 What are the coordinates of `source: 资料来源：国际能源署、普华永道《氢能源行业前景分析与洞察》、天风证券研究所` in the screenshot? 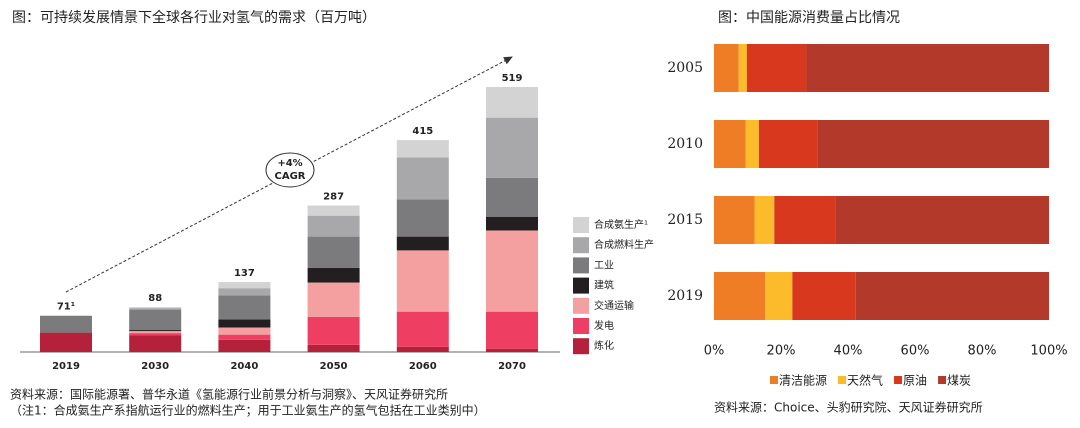 It's located at (229, 394).